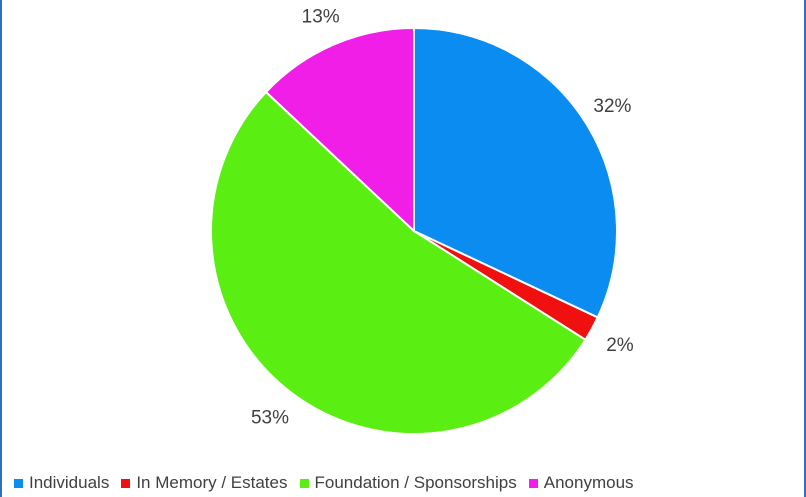 This screenshot has height=497, width=806. I want to click on data-label-foundation-sponsorships: 53%, so click(270, 418).